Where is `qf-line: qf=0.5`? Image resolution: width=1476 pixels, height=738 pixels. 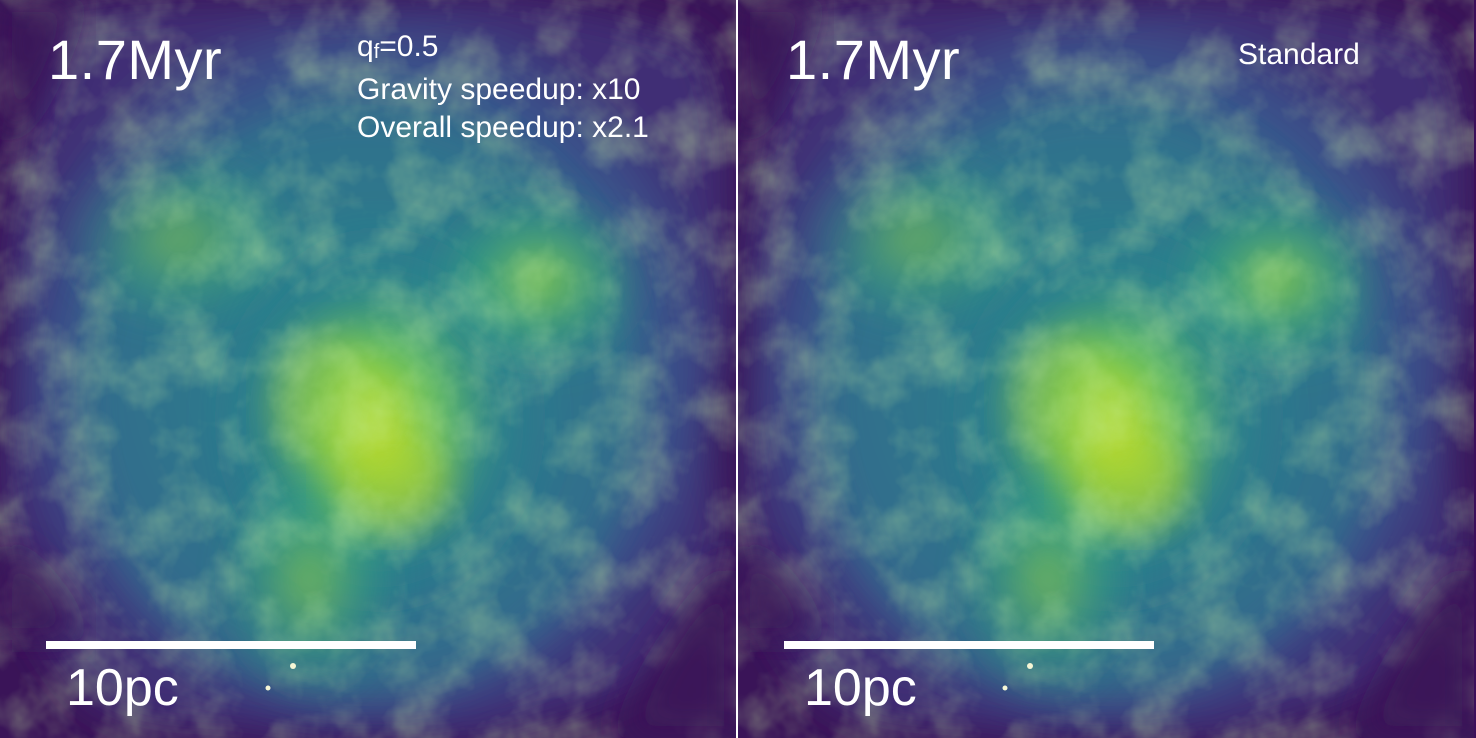 qf-line: qf=0.5 is located at coordinates (398, 46).